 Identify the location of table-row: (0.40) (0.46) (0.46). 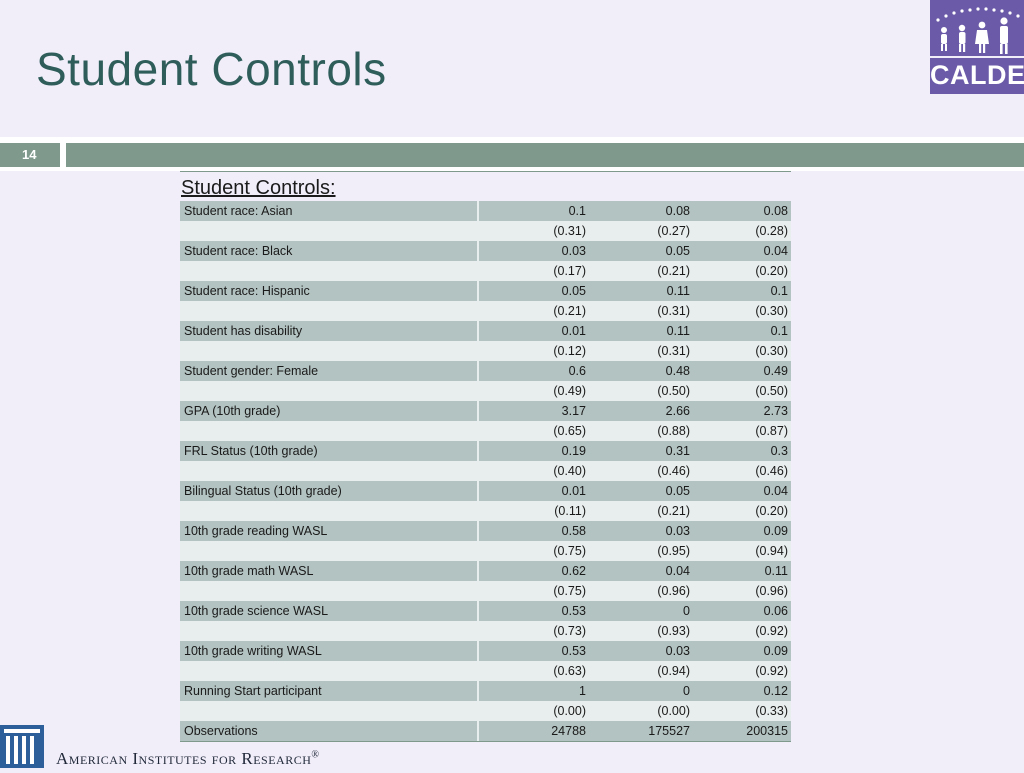
(485, 471).